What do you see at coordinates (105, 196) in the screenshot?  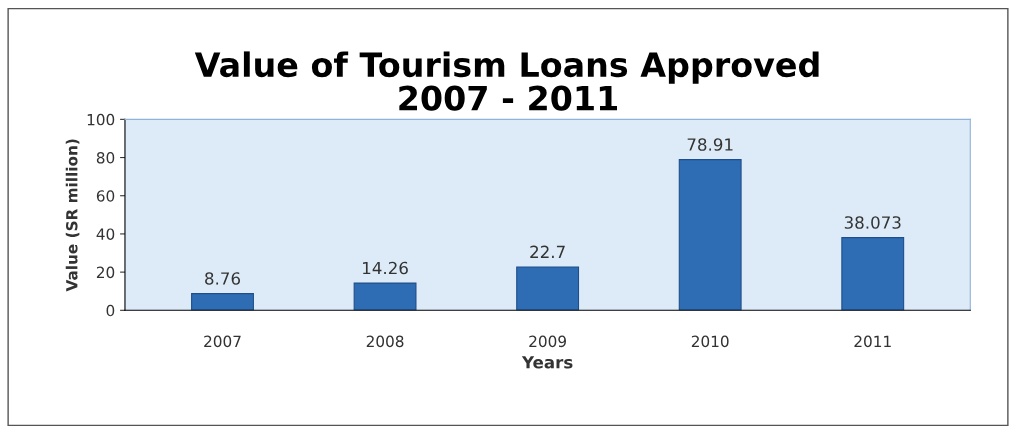 I see `y-tick-label: 60` at bounding box center [105, 196].